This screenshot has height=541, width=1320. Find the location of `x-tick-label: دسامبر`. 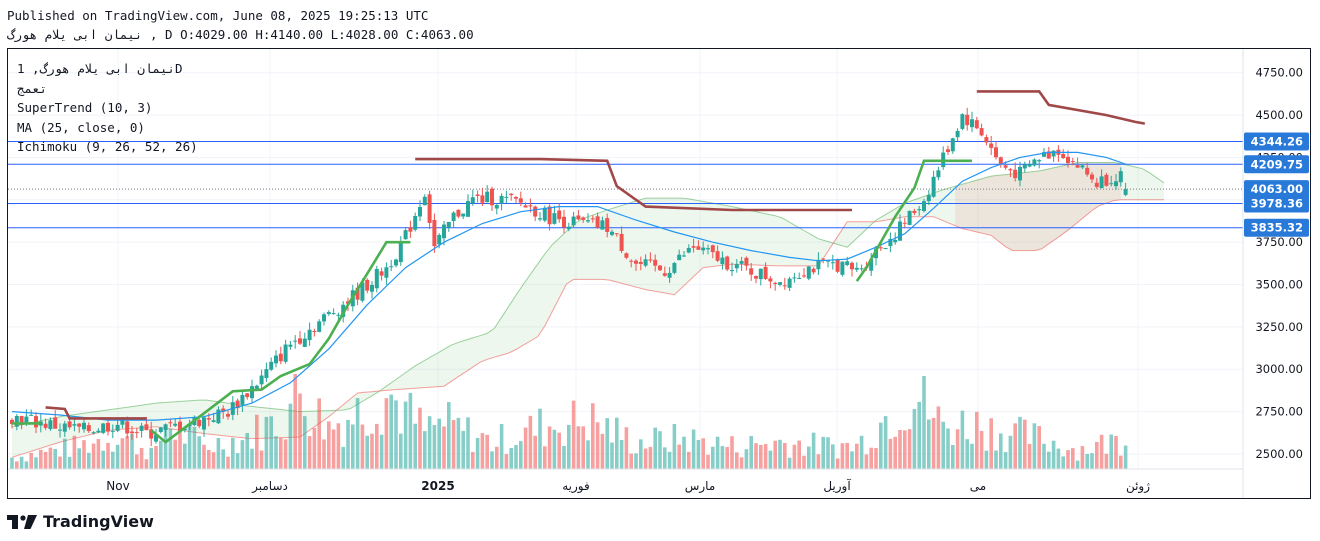

x-tick-label: دسامبر is located at coordinates (269, 486).